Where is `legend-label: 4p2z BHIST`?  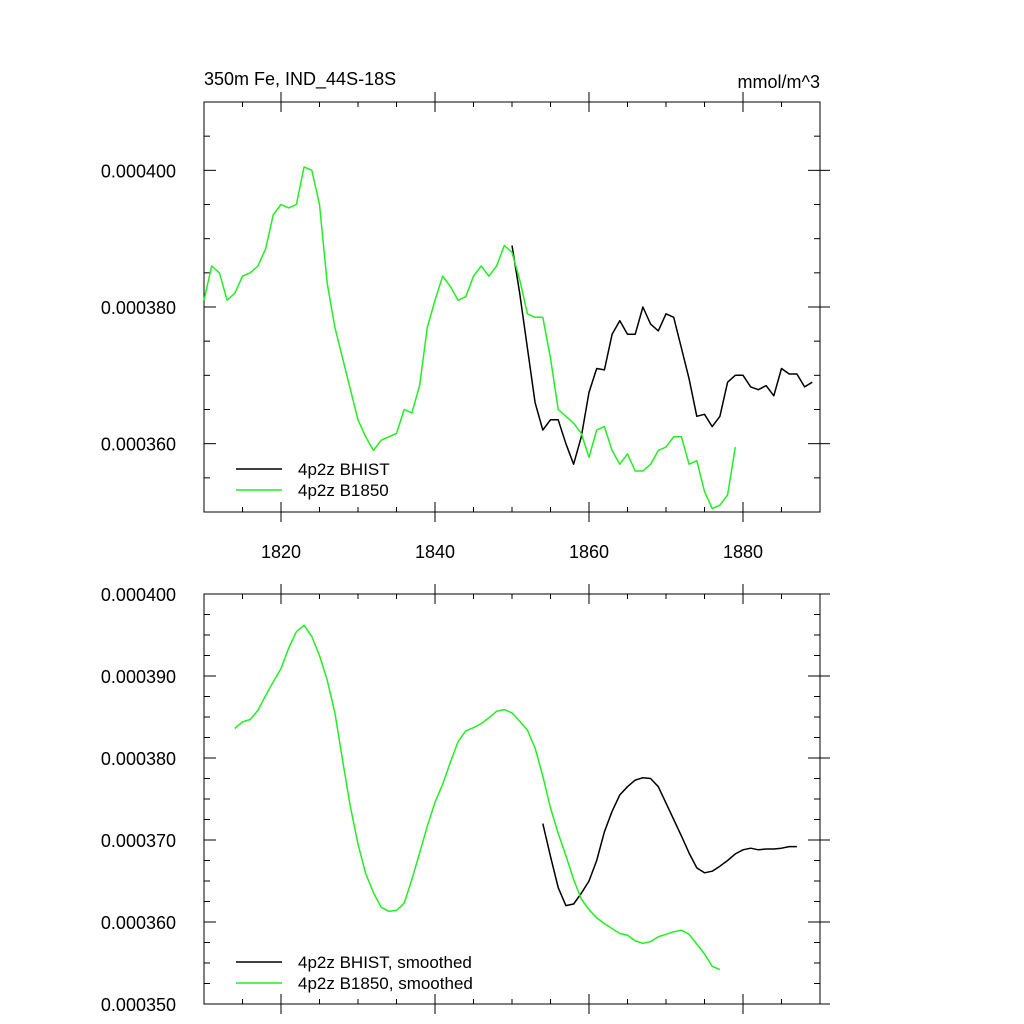
legend-label: 4p2z BHIST is located at coordinates (344, 469).